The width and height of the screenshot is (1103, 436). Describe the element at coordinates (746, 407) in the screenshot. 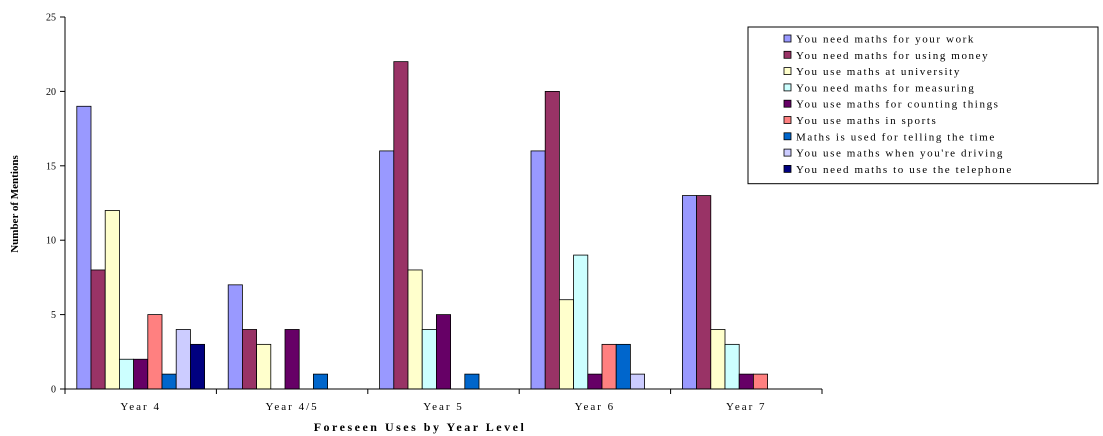

I see `x-tick-label: Year 7` at that location.